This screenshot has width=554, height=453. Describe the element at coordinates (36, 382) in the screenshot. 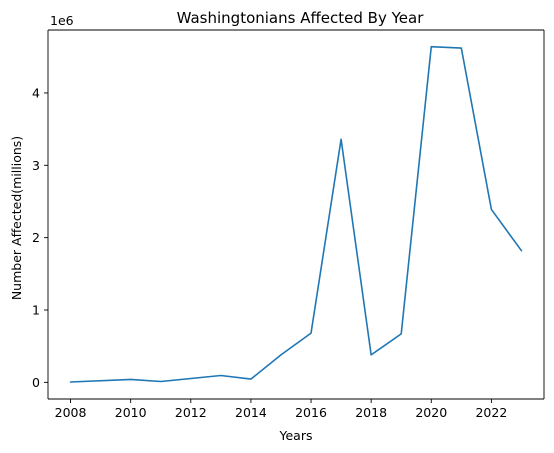

I see `y-tick-label: 0` at that location.